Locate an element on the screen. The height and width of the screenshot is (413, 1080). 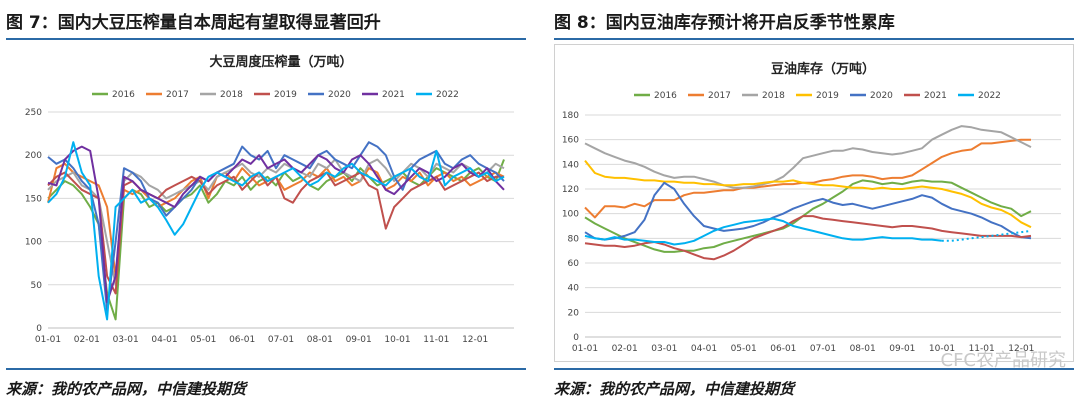
soyoil-series-line-2017 is located at coordinates (807, 178).